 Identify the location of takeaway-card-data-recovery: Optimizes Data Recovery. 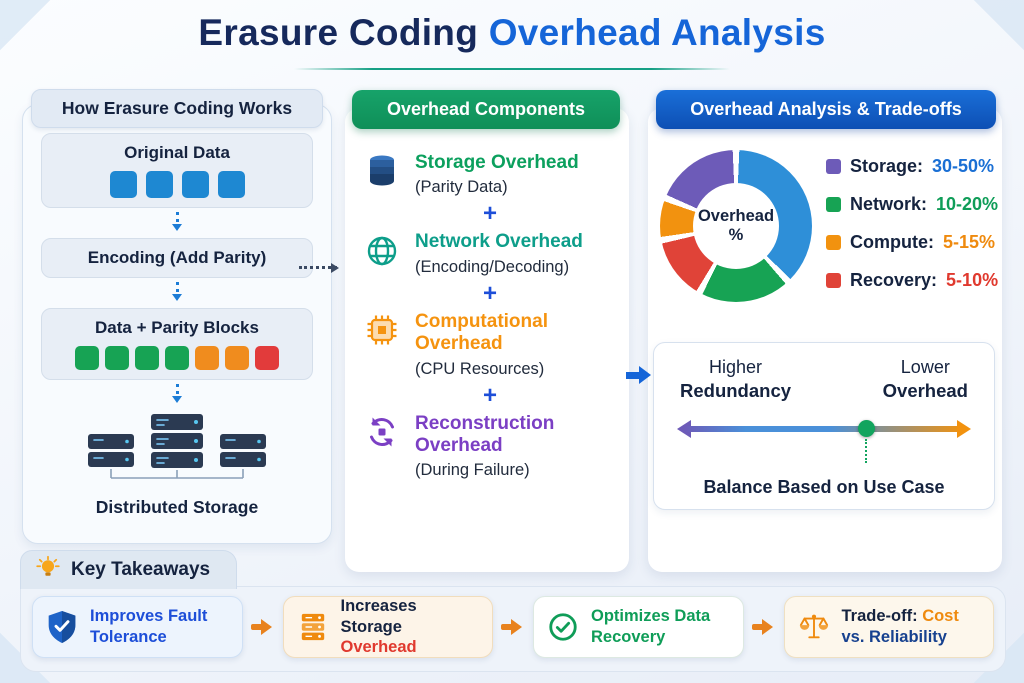
(638, 627).